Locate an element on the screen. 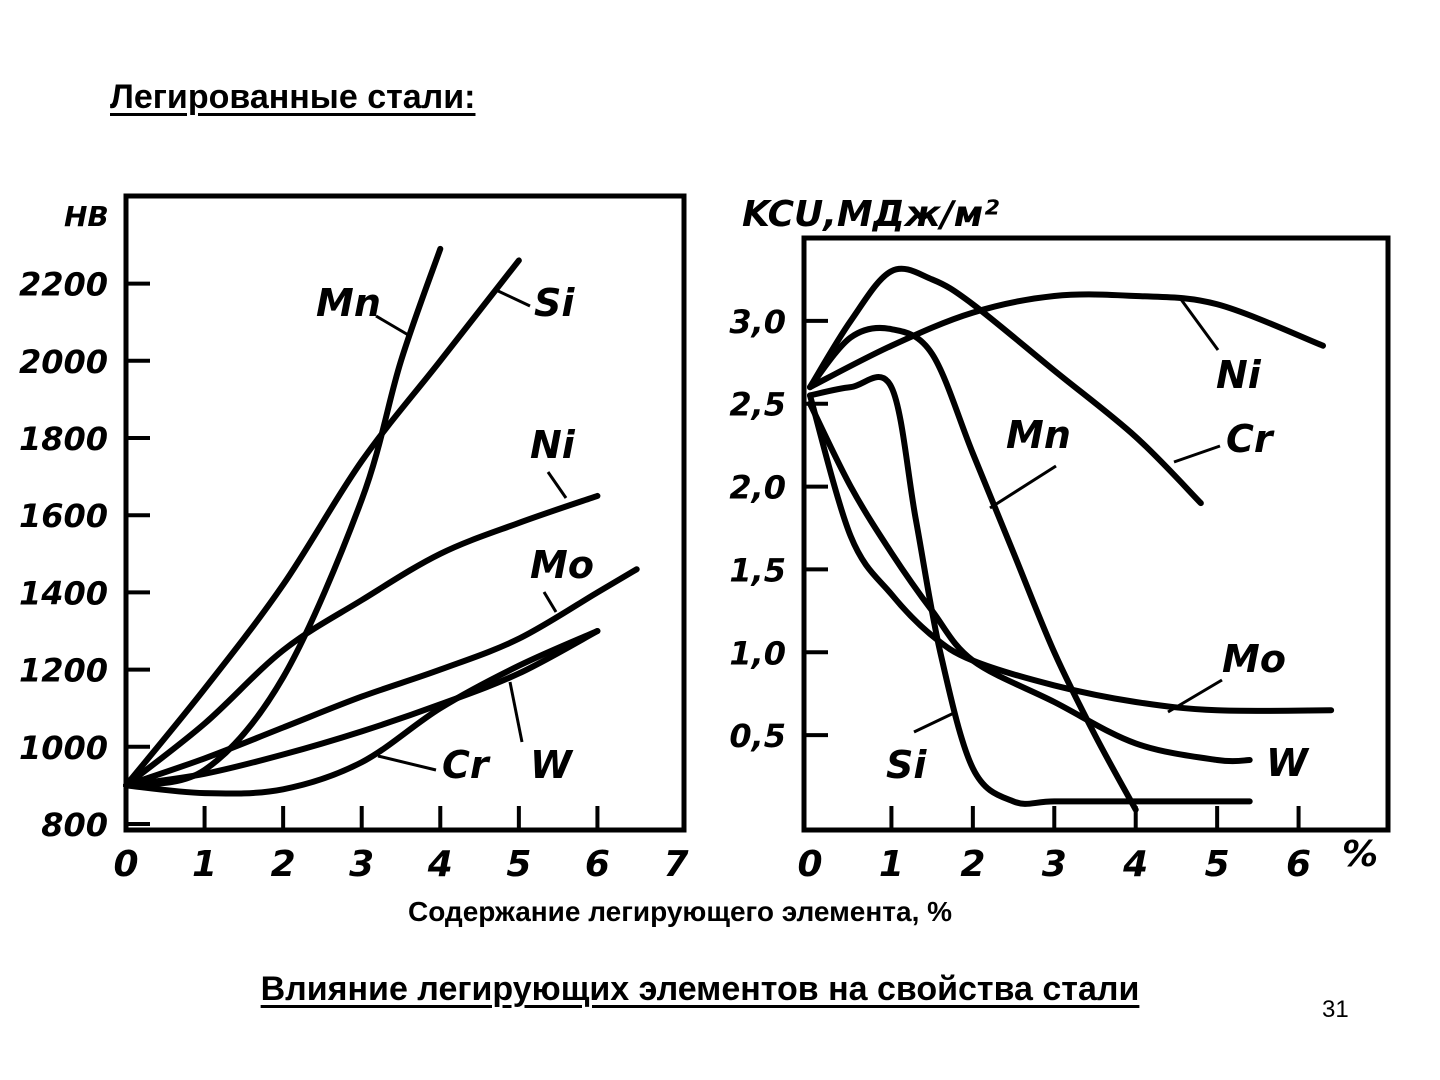 This screenshot has width=1440, height=1080. y-tick-label: 2200 is located at coordinates (63, 285).